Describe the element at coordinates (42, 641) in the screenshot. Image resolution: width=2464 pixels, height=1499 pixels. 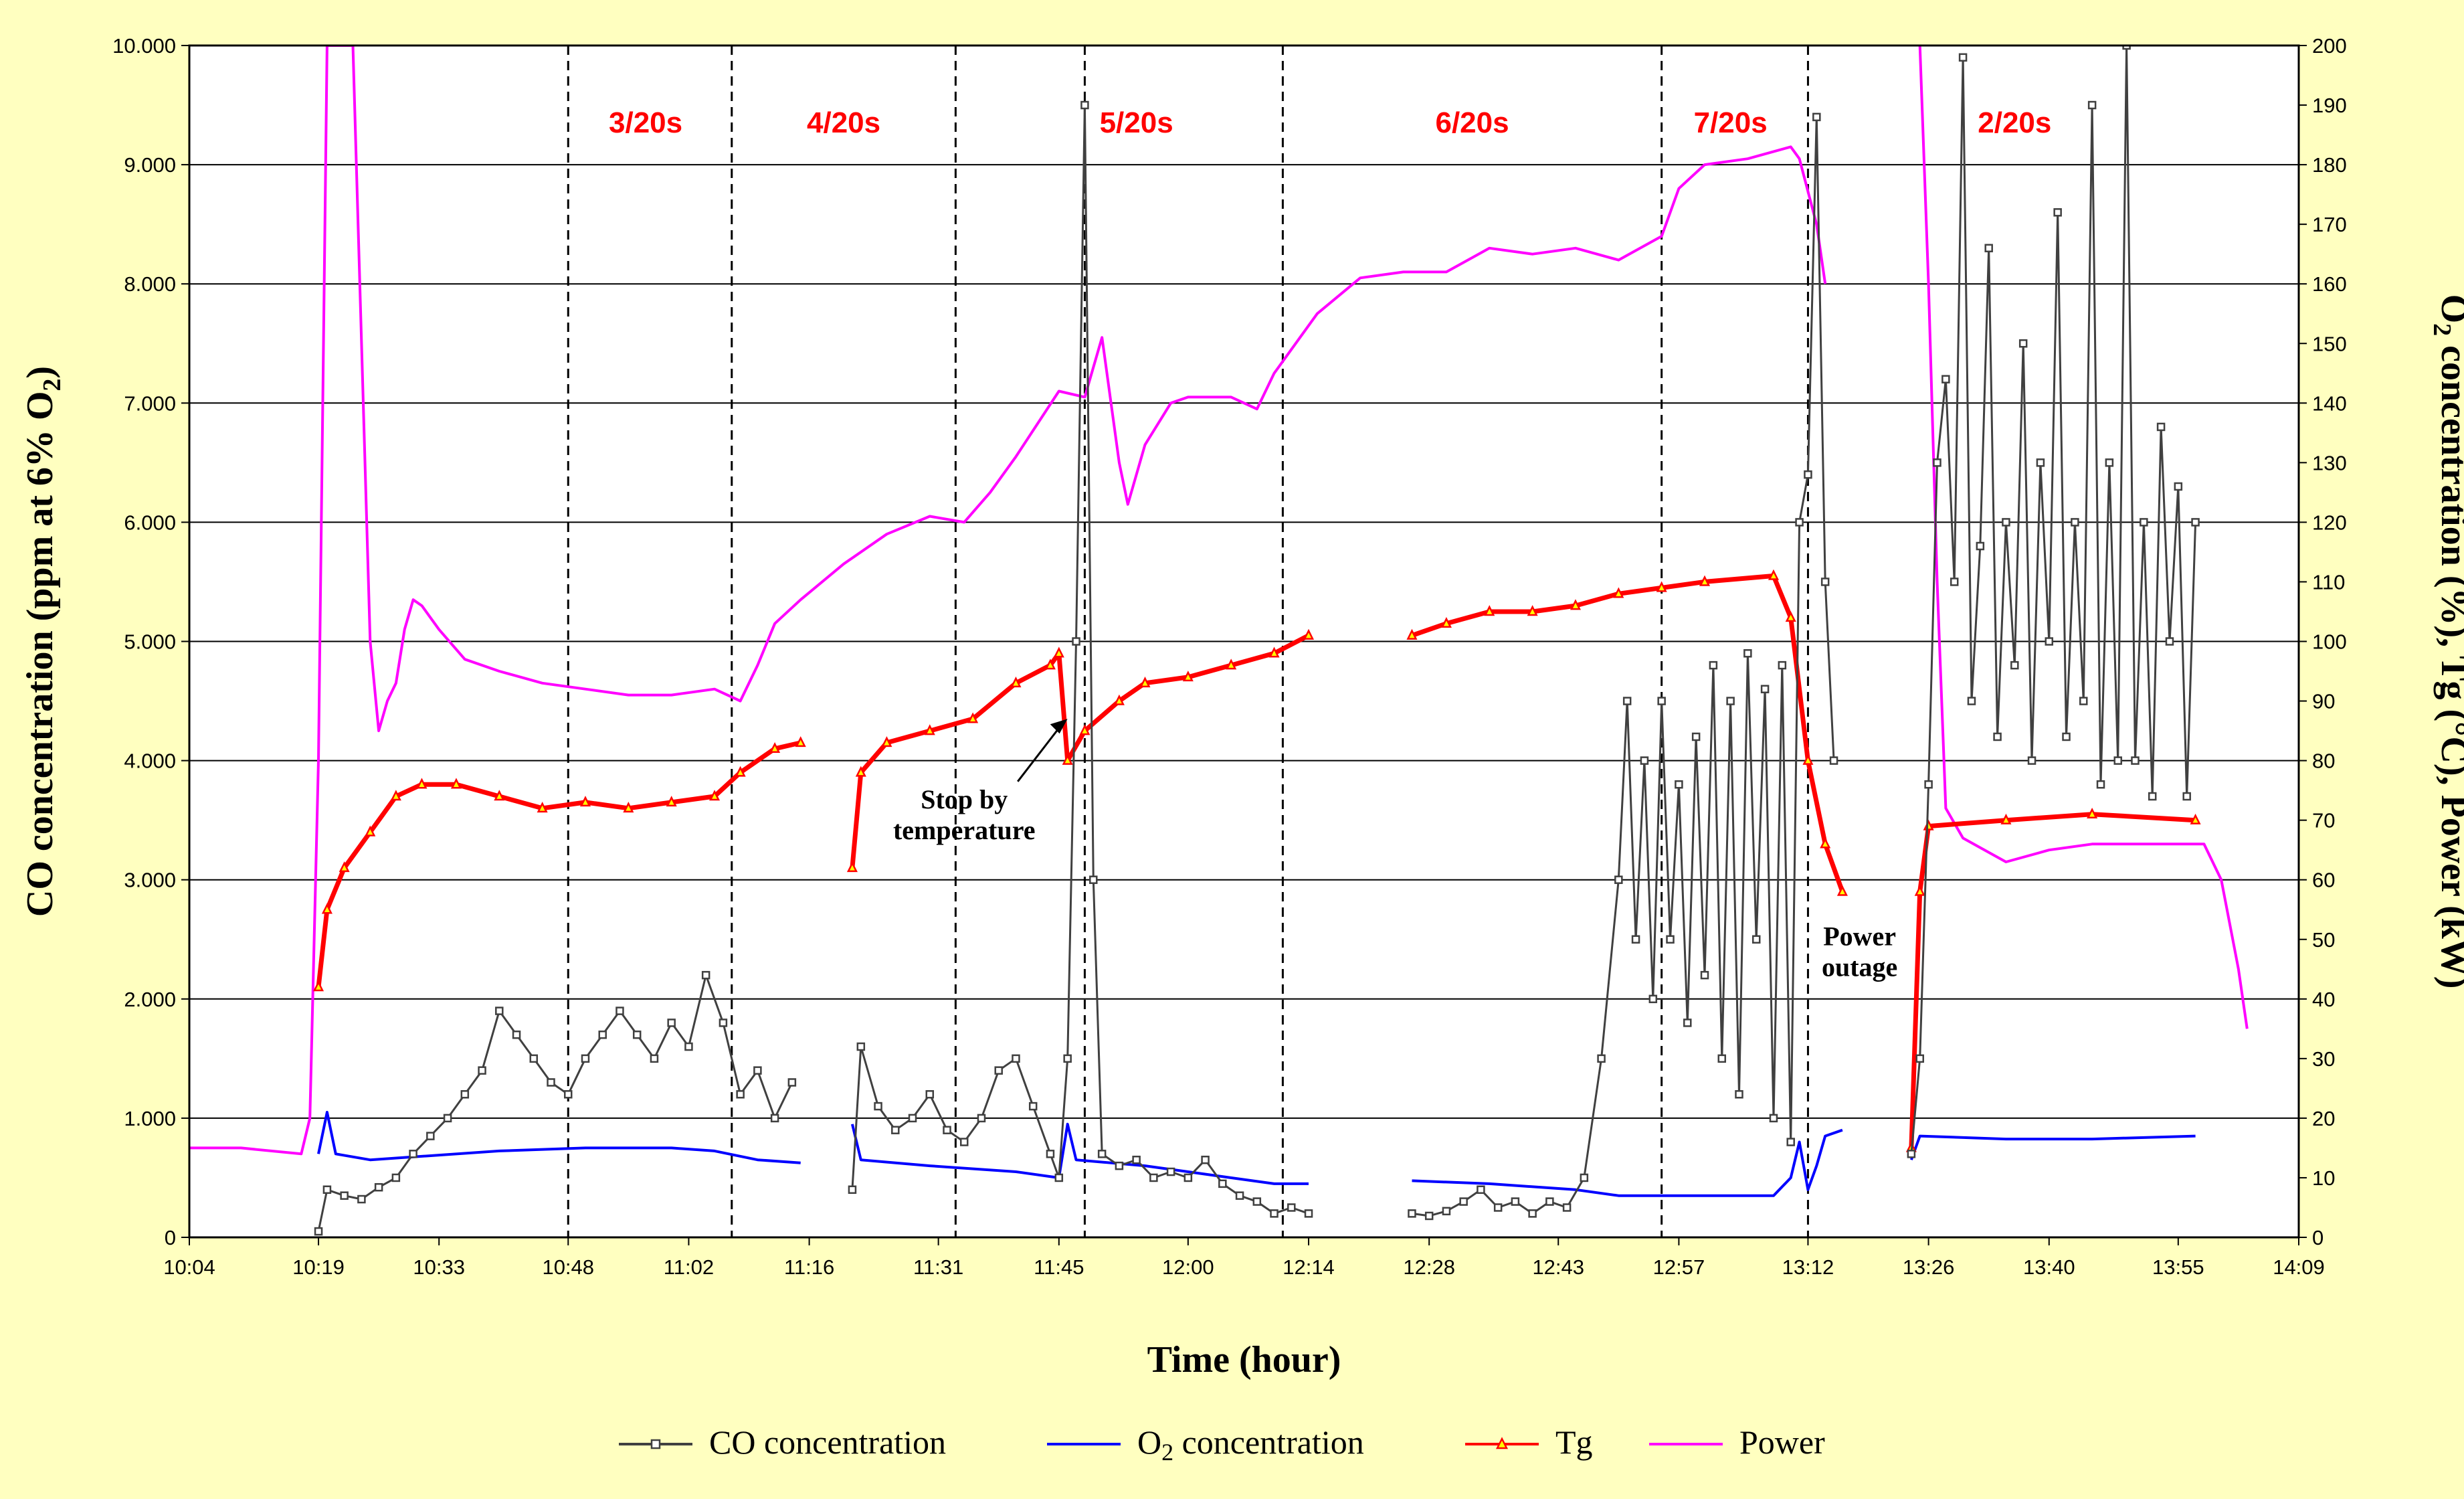
I see `y-left-axis-title: CO concentration (ppm at 6% O2)` at that location.